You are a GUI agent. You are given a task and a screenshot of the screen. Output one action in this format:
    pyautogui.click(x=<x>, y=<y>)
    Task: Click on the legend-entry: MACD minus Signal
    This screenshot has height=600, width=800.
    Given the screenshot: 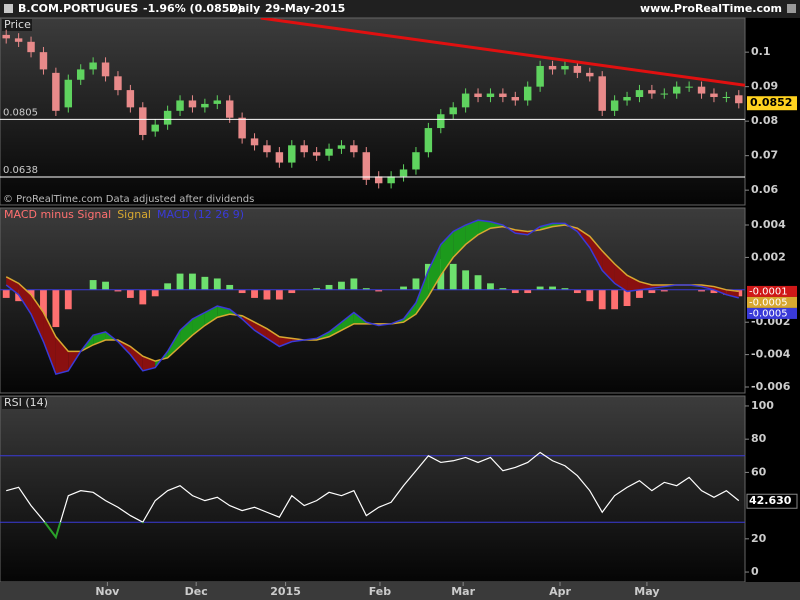 What is the action you would take?
    pyautogui.click(x=57, y=214)
    